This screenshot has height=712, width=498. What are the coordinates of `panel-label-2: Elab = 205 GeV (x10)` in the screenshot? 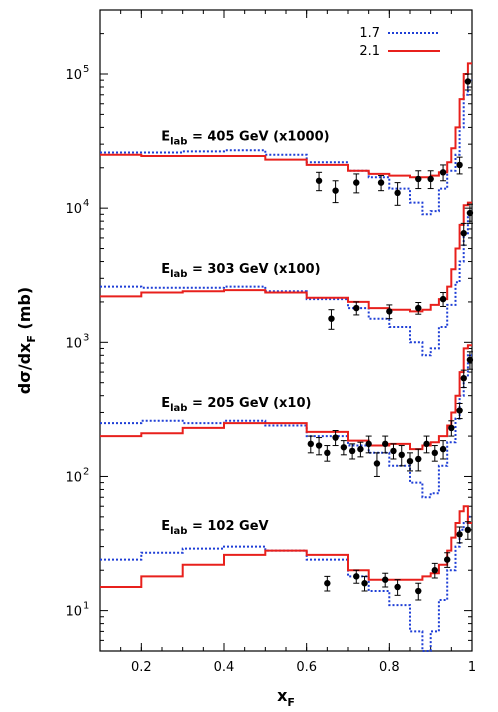 It's located at (236, 405).